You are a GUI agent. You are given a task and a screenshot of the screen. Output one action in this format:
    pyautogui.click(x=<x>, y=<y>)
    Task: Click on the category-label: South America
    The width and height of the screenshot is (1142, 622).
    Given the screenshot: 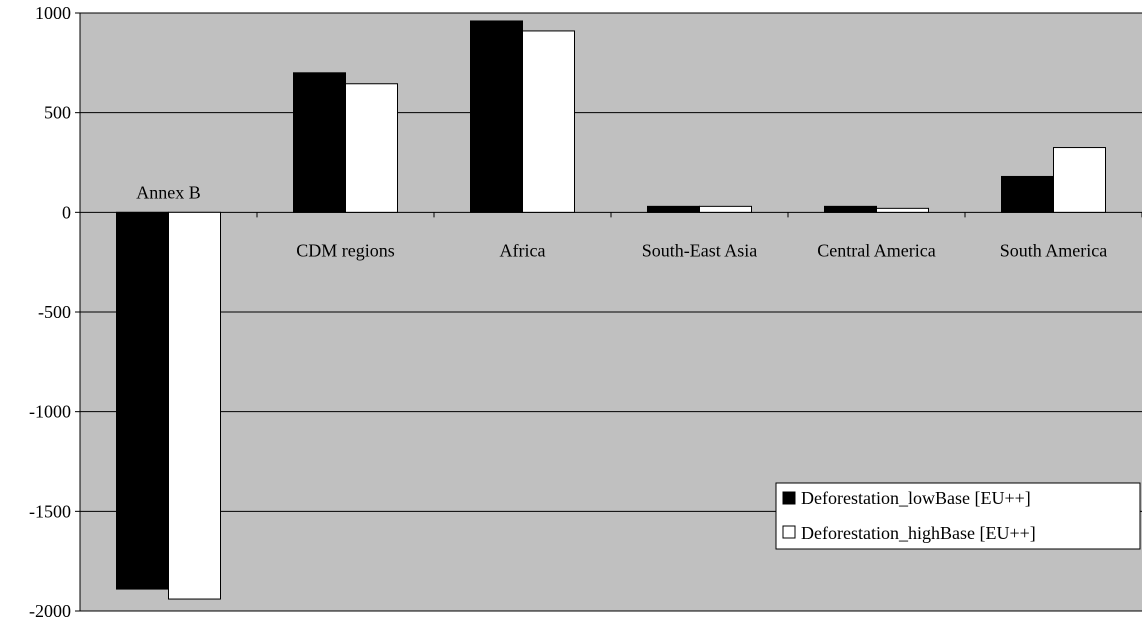 What is the action you would take?
    pyautogui.click(x=1053, y=250)
    